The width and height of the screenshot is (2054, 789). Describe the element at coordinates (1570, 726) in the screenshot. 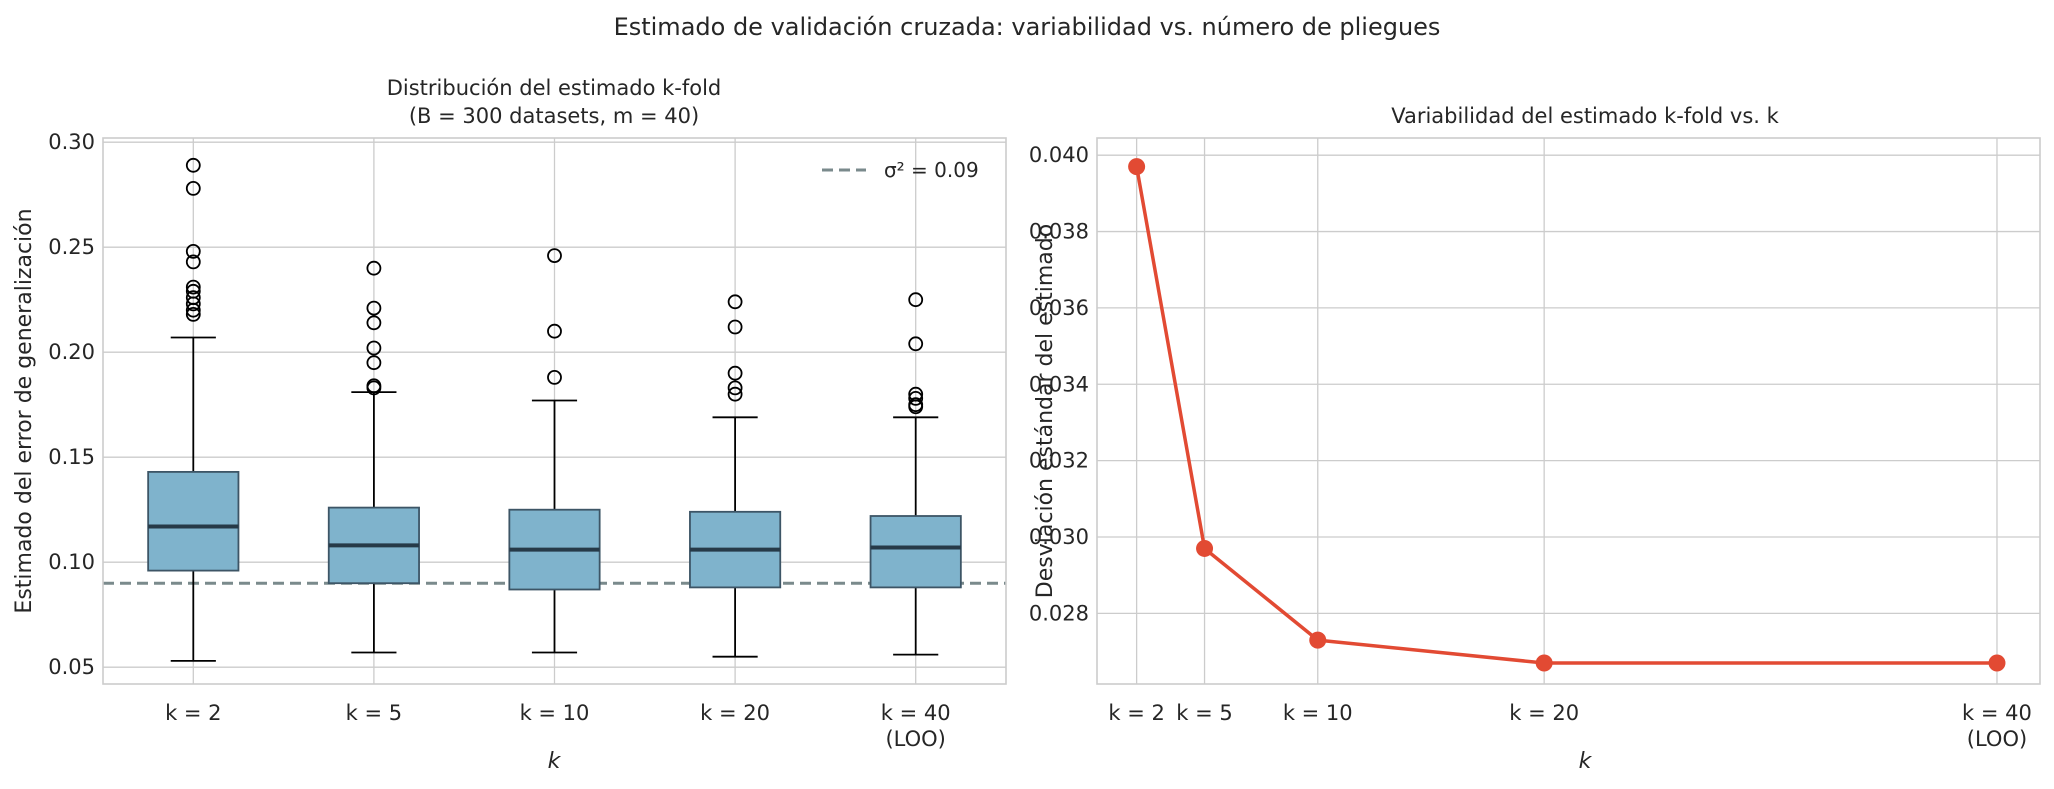

I see `line-chart-x-ticks: k = 2 k = 5 k = 10 k = 20 k = 40(LOO)` at that location.